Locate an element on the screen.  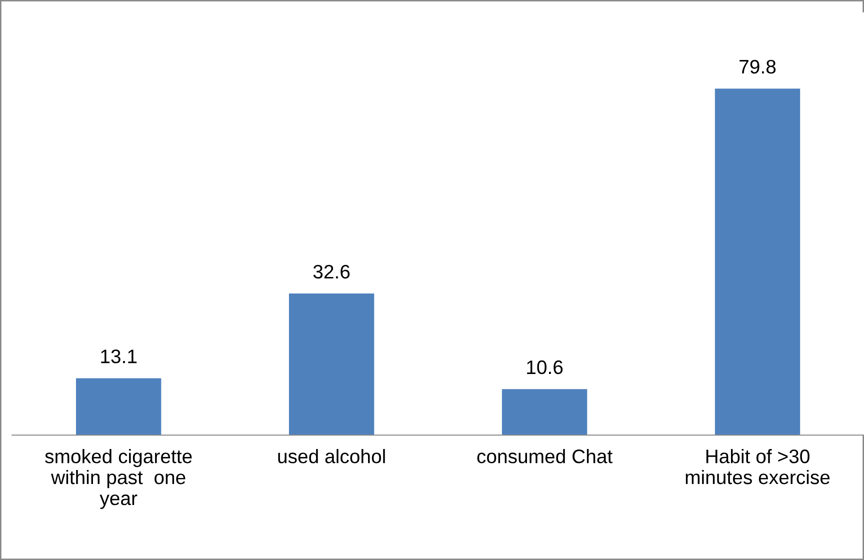
x-tick-label: used alcohol is located at coordinates (331, 456).